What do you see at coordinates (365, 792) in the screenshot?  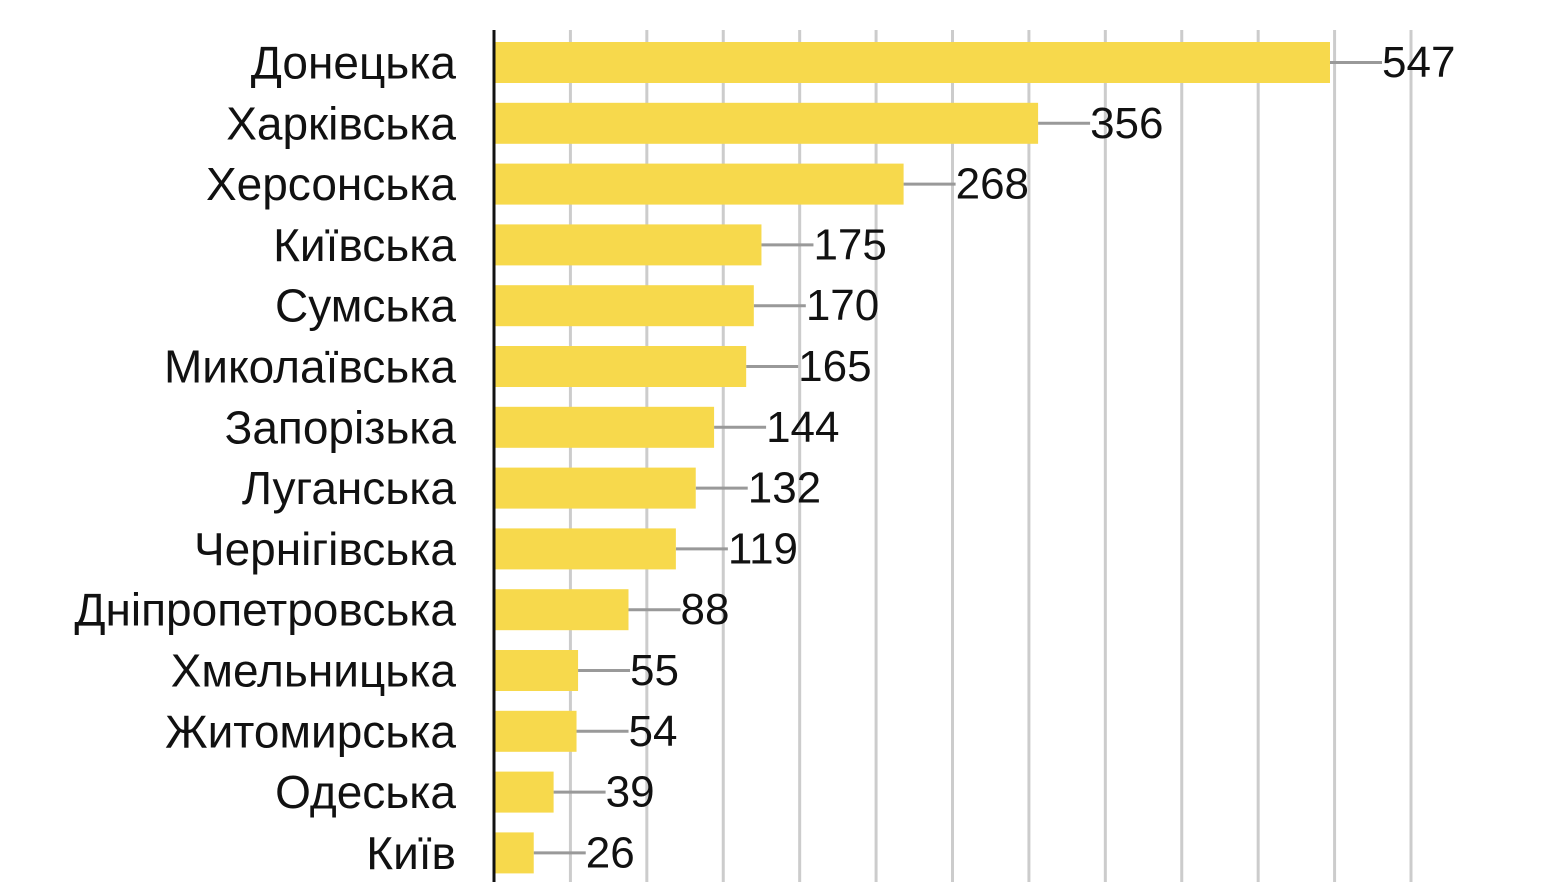 I see `category-label: Одеська` at bounding box center [365, 792].